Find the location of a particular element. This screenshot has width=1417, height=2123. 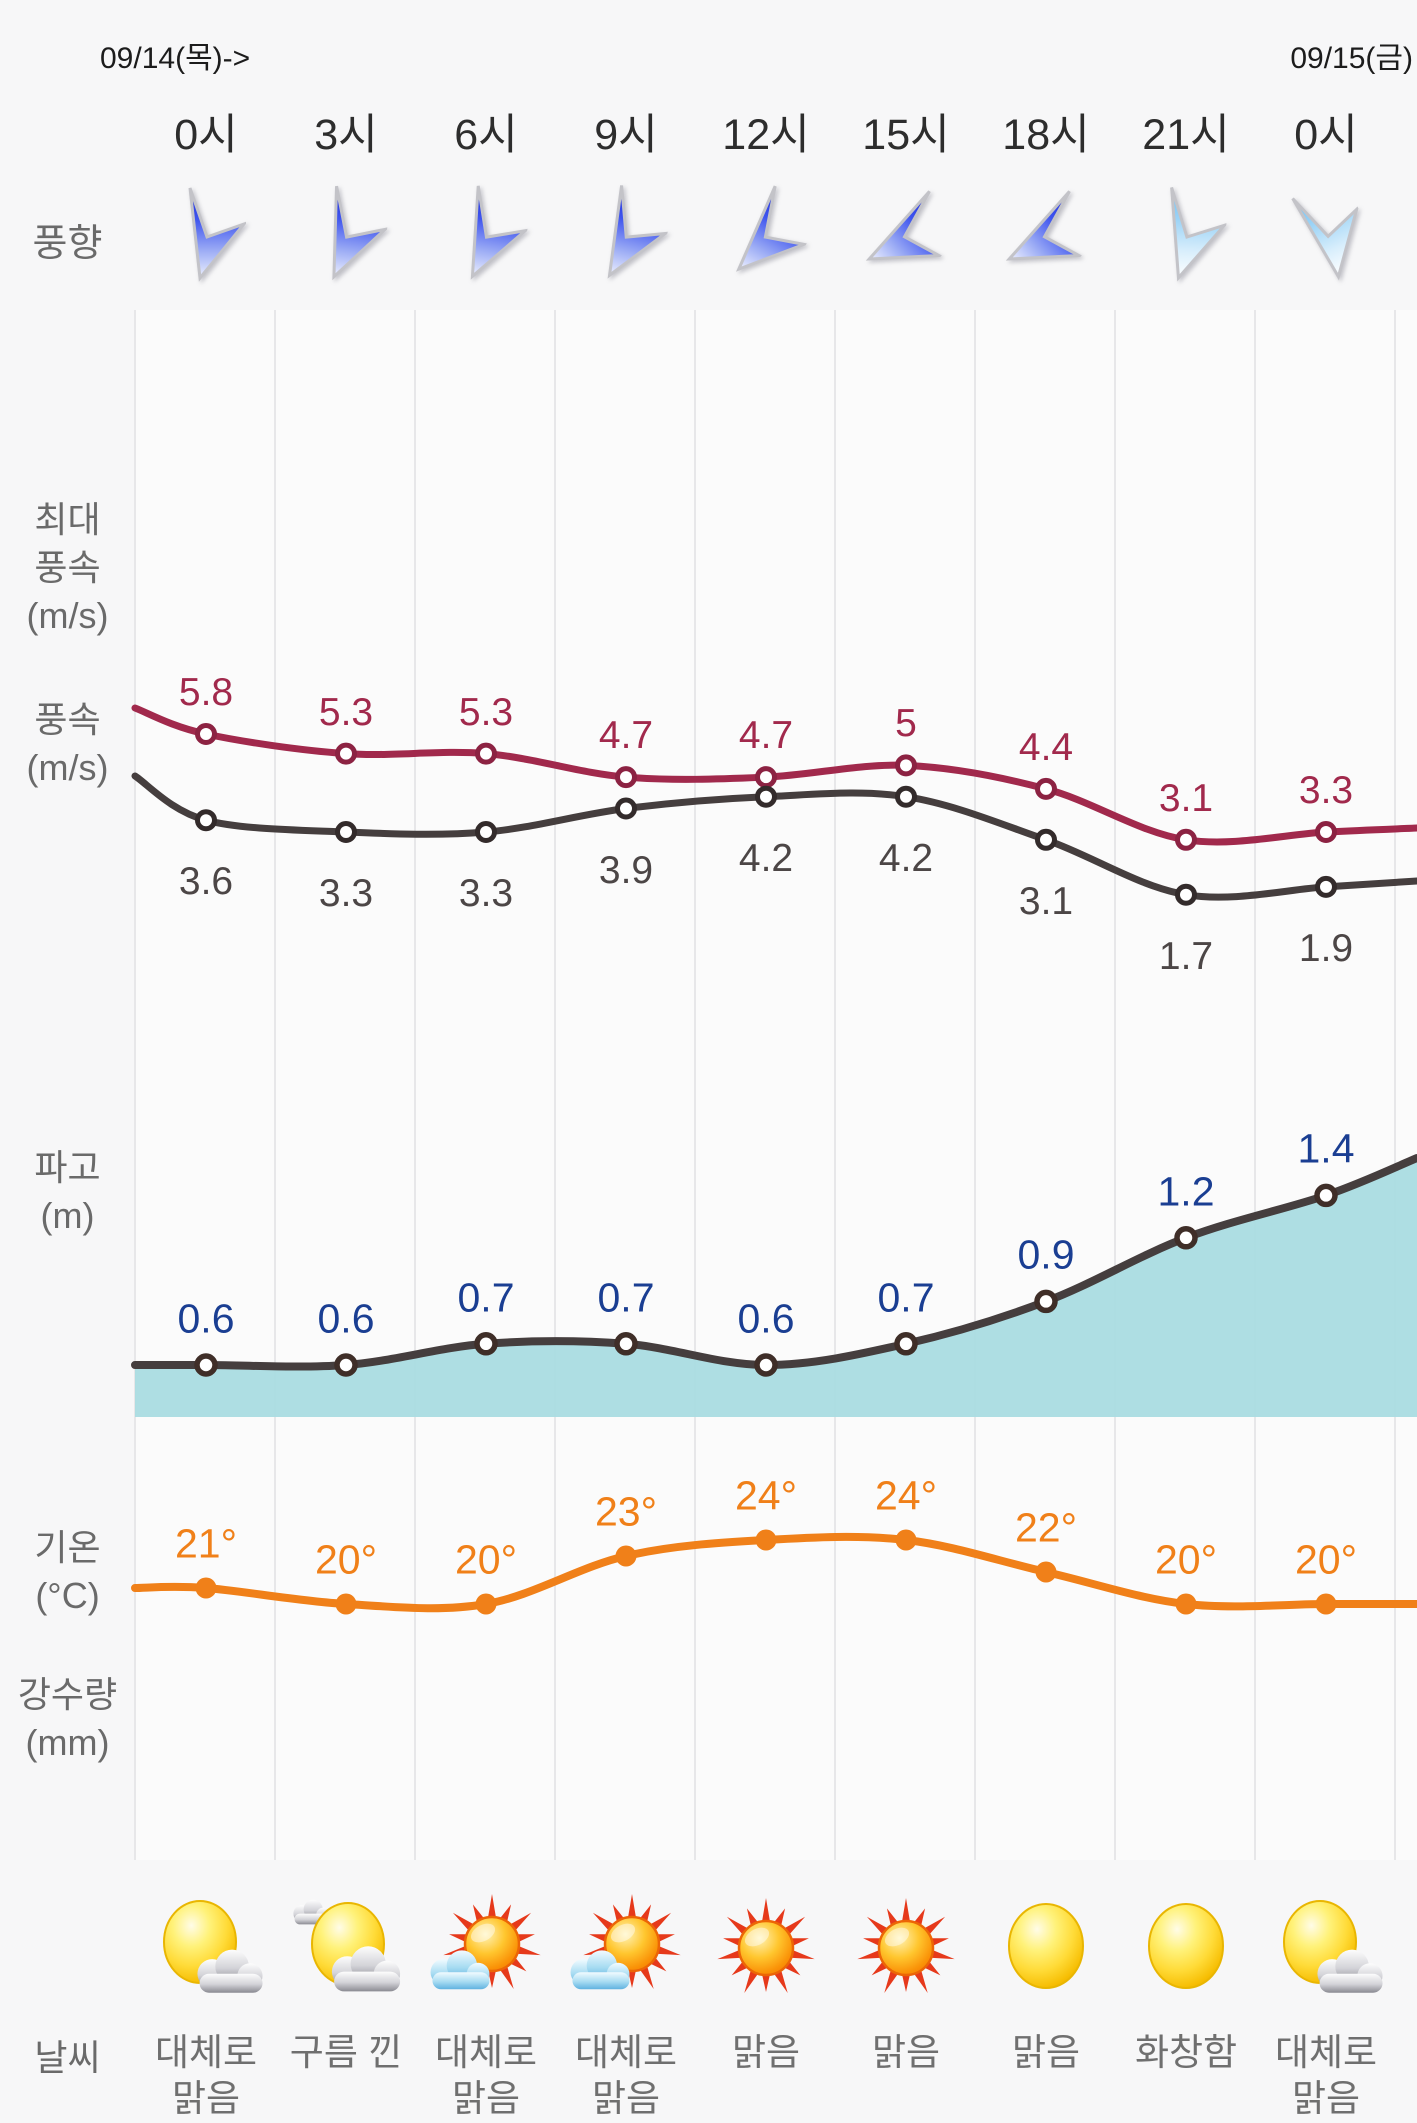

row-label-precipitation: 강수량 (mm) is located at coordinates (67, 1718).